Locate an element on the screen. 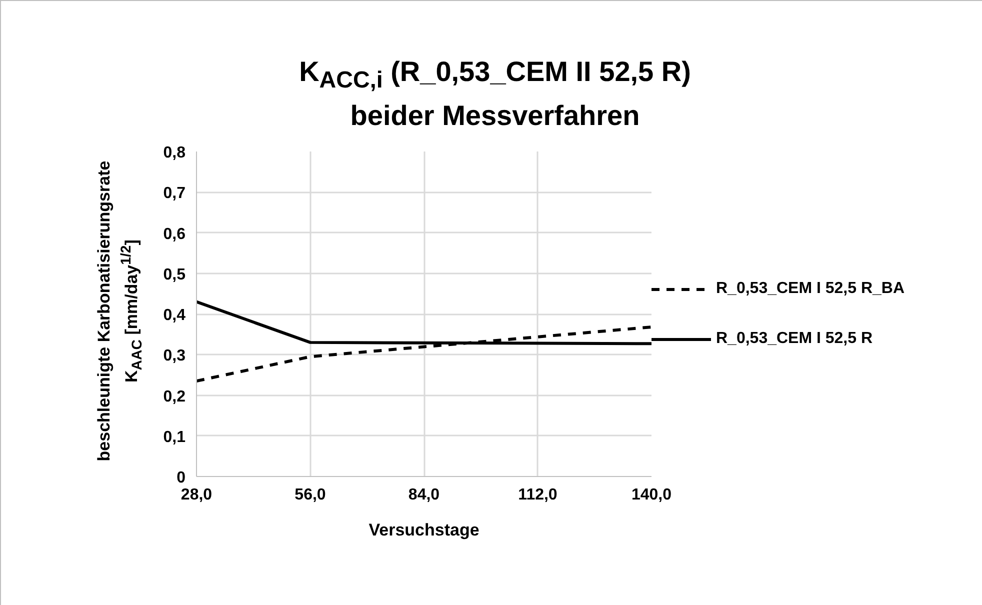  y-tick-label: 0,5 is located at coordinates (174, 275).